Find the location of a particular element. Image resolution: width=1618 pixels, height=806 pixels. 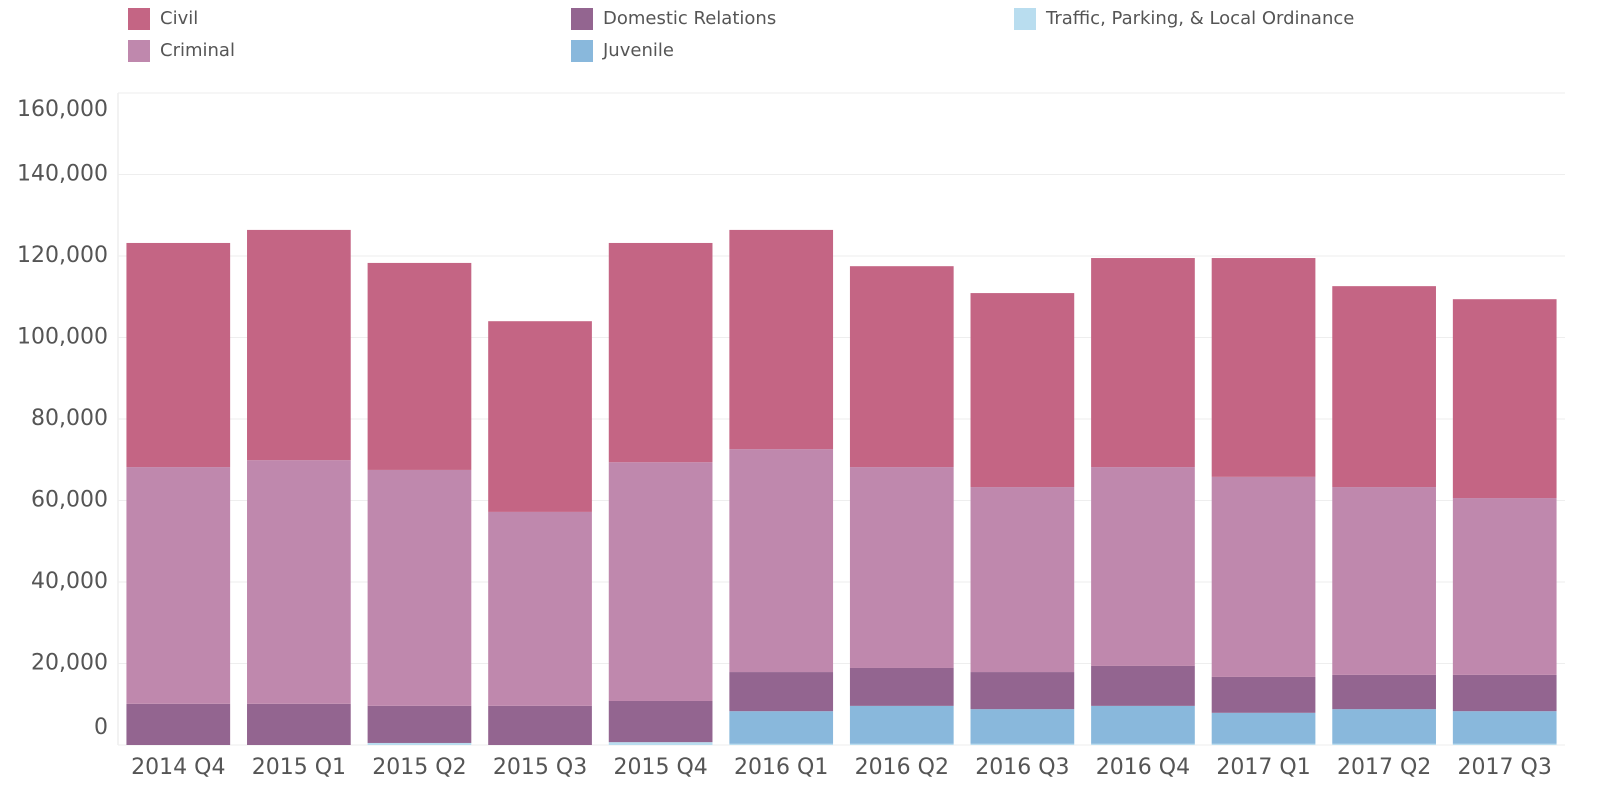

legend-label: Criminal is located at coordinates (197, 50).